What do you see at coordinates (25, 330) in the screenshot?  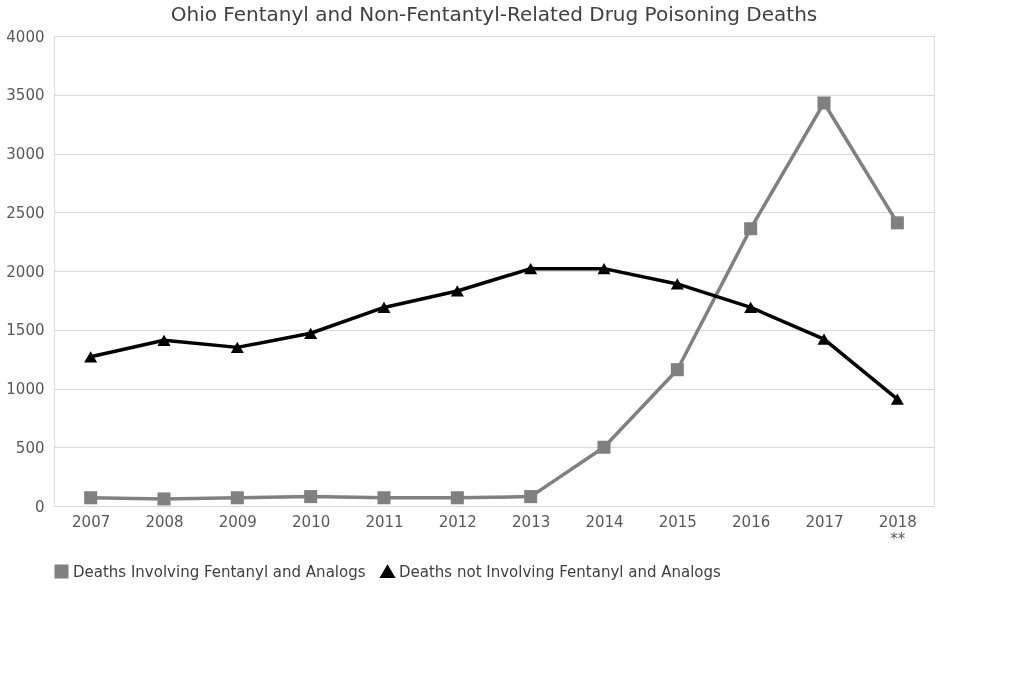 I see `y-tick-label: 1500` at bounding box center [25, 330].